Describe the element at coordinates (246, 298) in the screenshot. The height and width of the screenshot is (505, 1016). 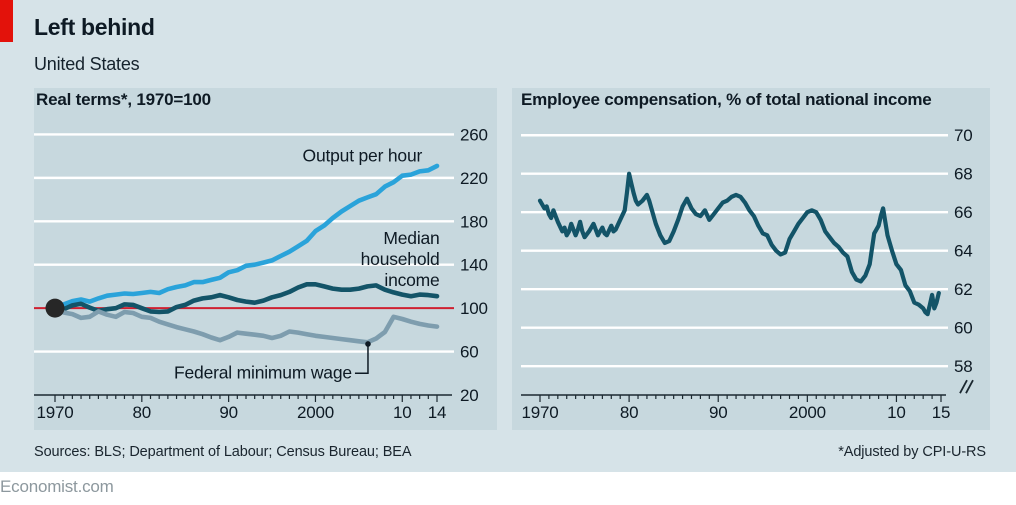
I see `series-median-household-income` at that location.